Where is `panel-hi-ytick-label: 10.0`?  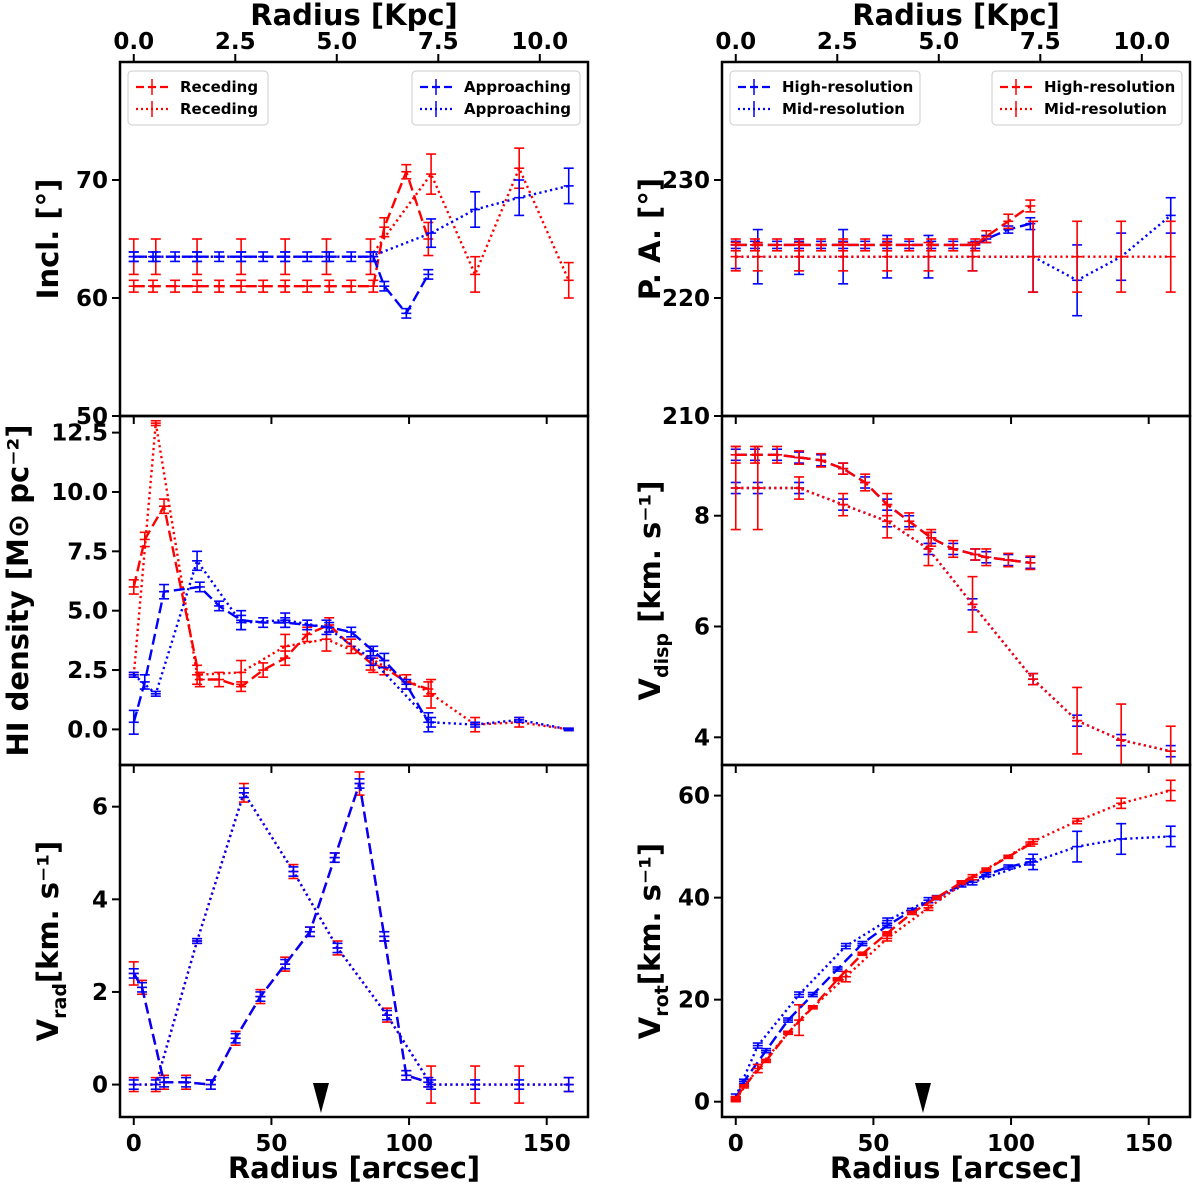 panel-hi-ytick-label: 10.0 is located at coordinates (79, 493).